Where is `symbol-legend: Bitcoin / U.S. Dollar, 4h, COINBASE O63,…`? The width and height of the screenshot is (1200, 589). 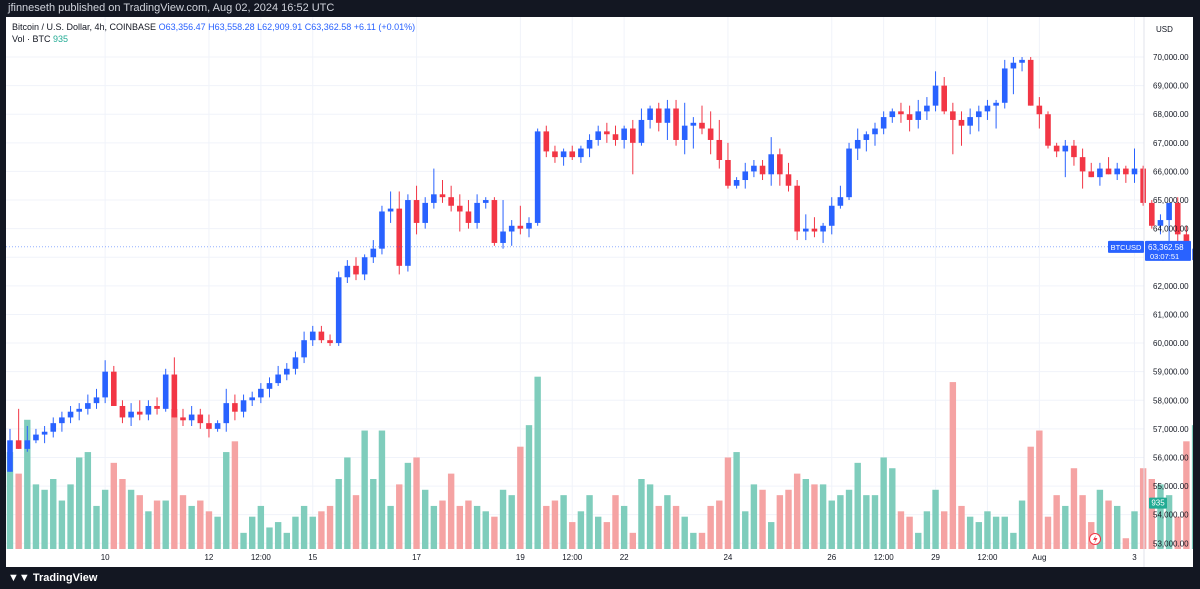 symbol-legend: Bitcoin / U.S. Dollar, 4h, COINBASE O63,… is located at coordinates (213, 27).